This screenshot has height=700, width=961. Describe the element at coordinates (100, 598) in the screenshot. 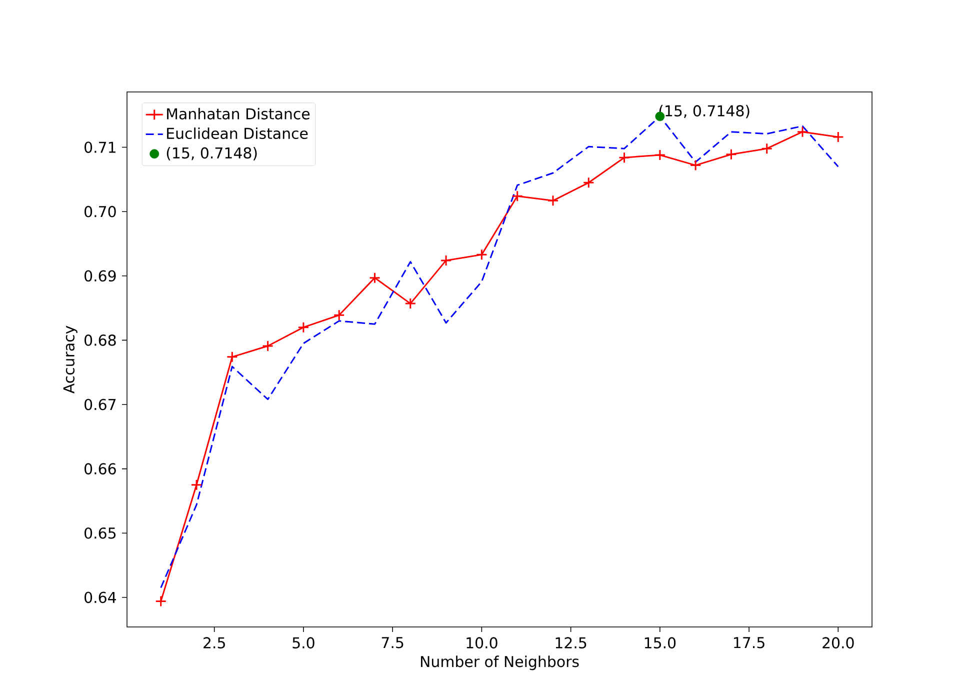

I see `y-tick-label: 0.64` at that location.